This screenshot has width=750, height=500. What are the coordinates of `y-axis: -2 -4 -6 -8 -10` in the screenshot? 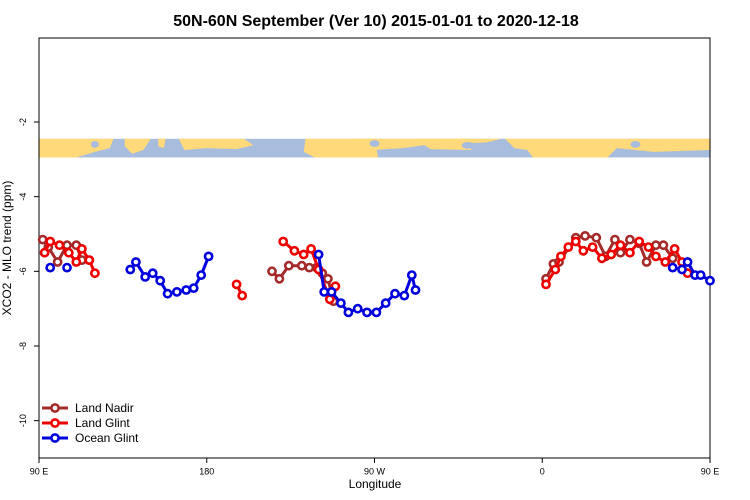 It's located at (28, 272).